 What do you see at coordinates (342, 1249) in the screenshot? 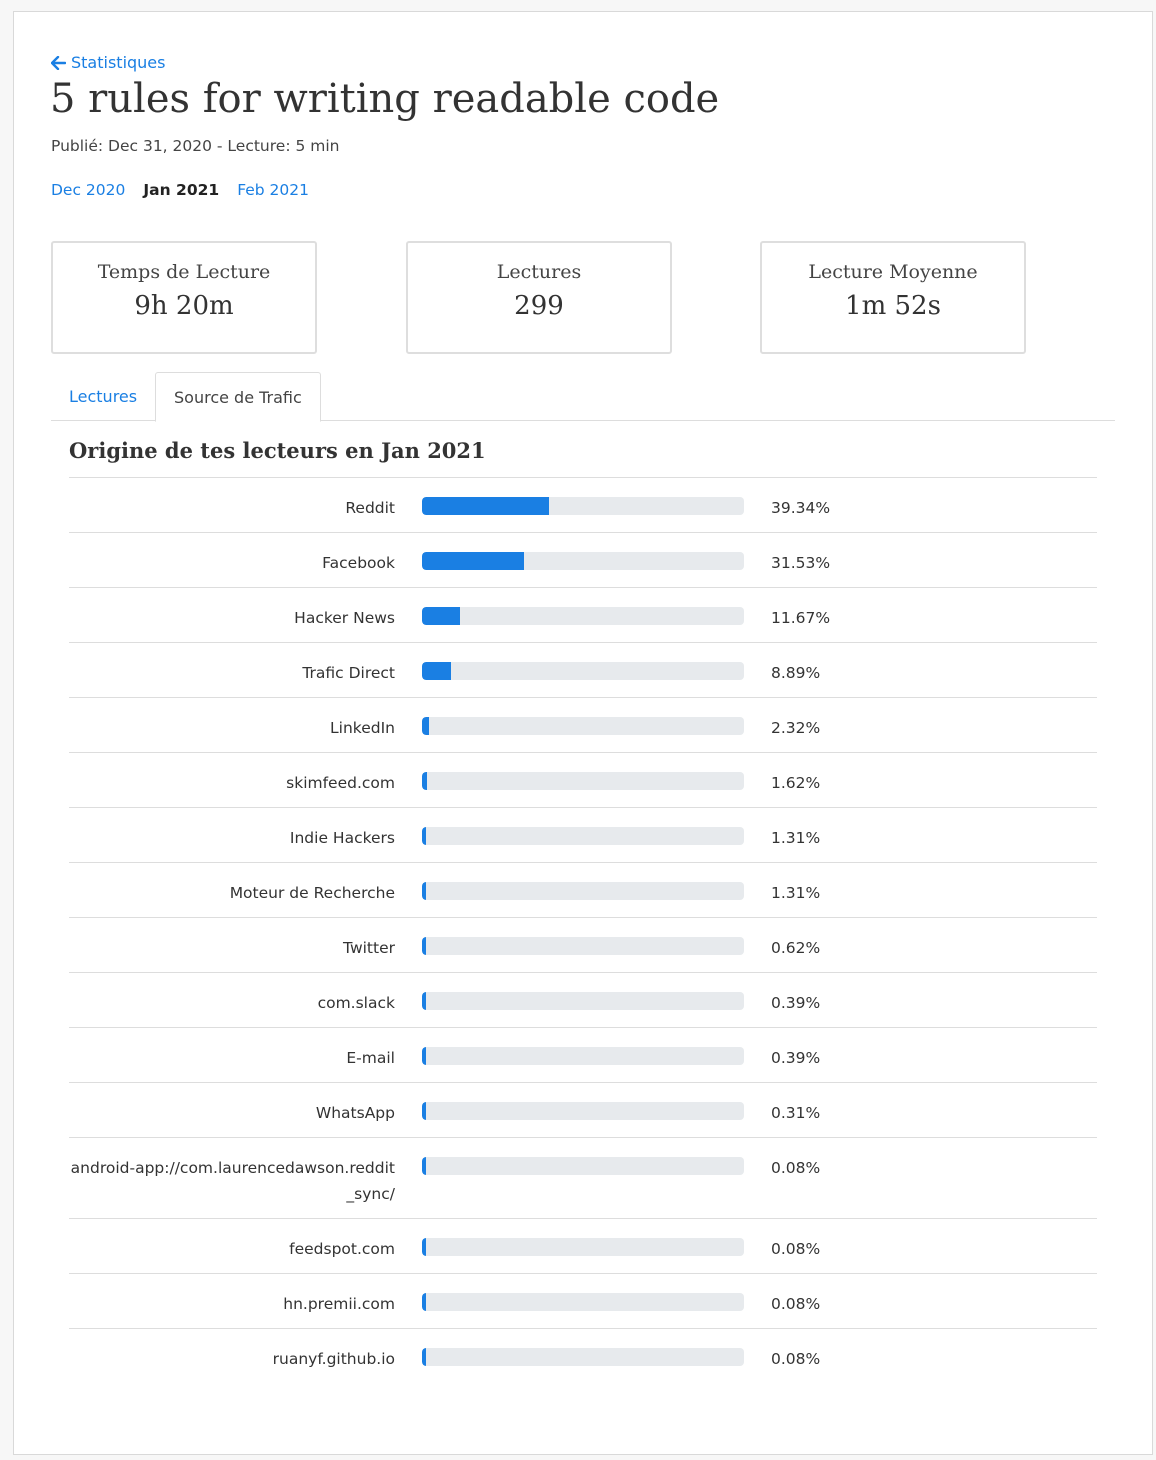
I see `source-name: feedspot.com` at bounding box center [342, 1249].